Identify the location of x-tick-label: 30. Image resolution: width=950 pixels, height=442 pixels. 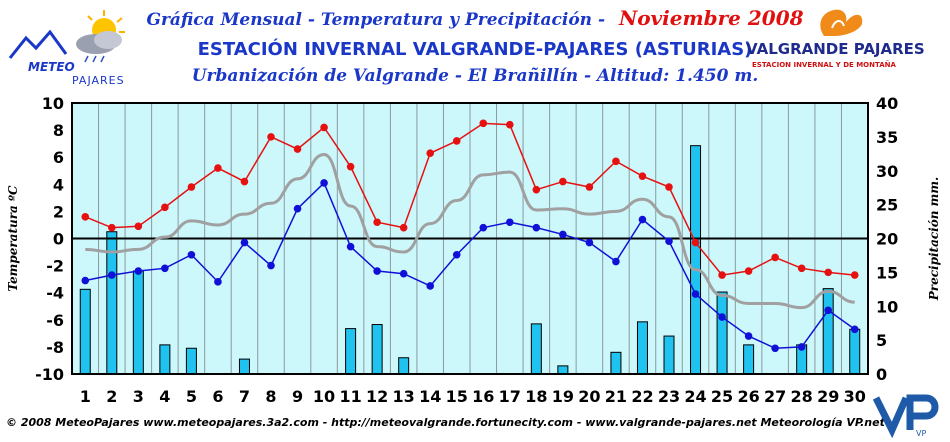
(855, 396).